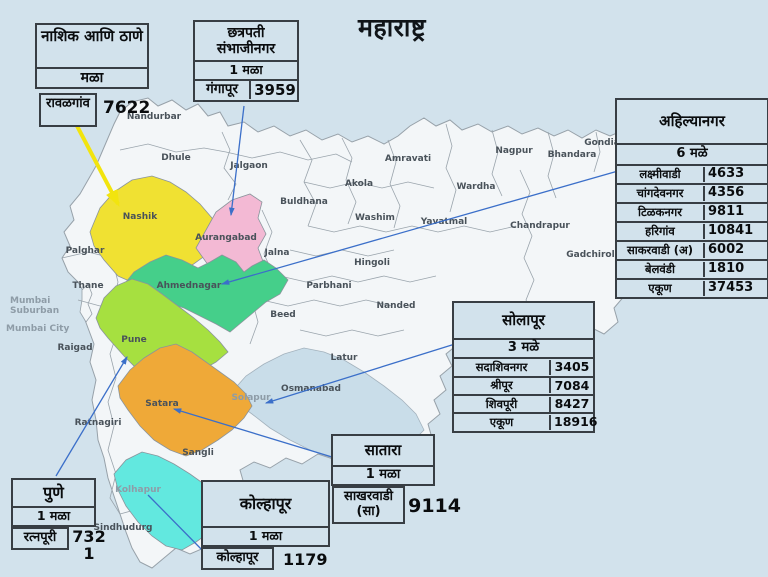  Describe the element at coordinates (434, 506) in the screenshot. I see `callout-satara-row-value: 9114` at that location.